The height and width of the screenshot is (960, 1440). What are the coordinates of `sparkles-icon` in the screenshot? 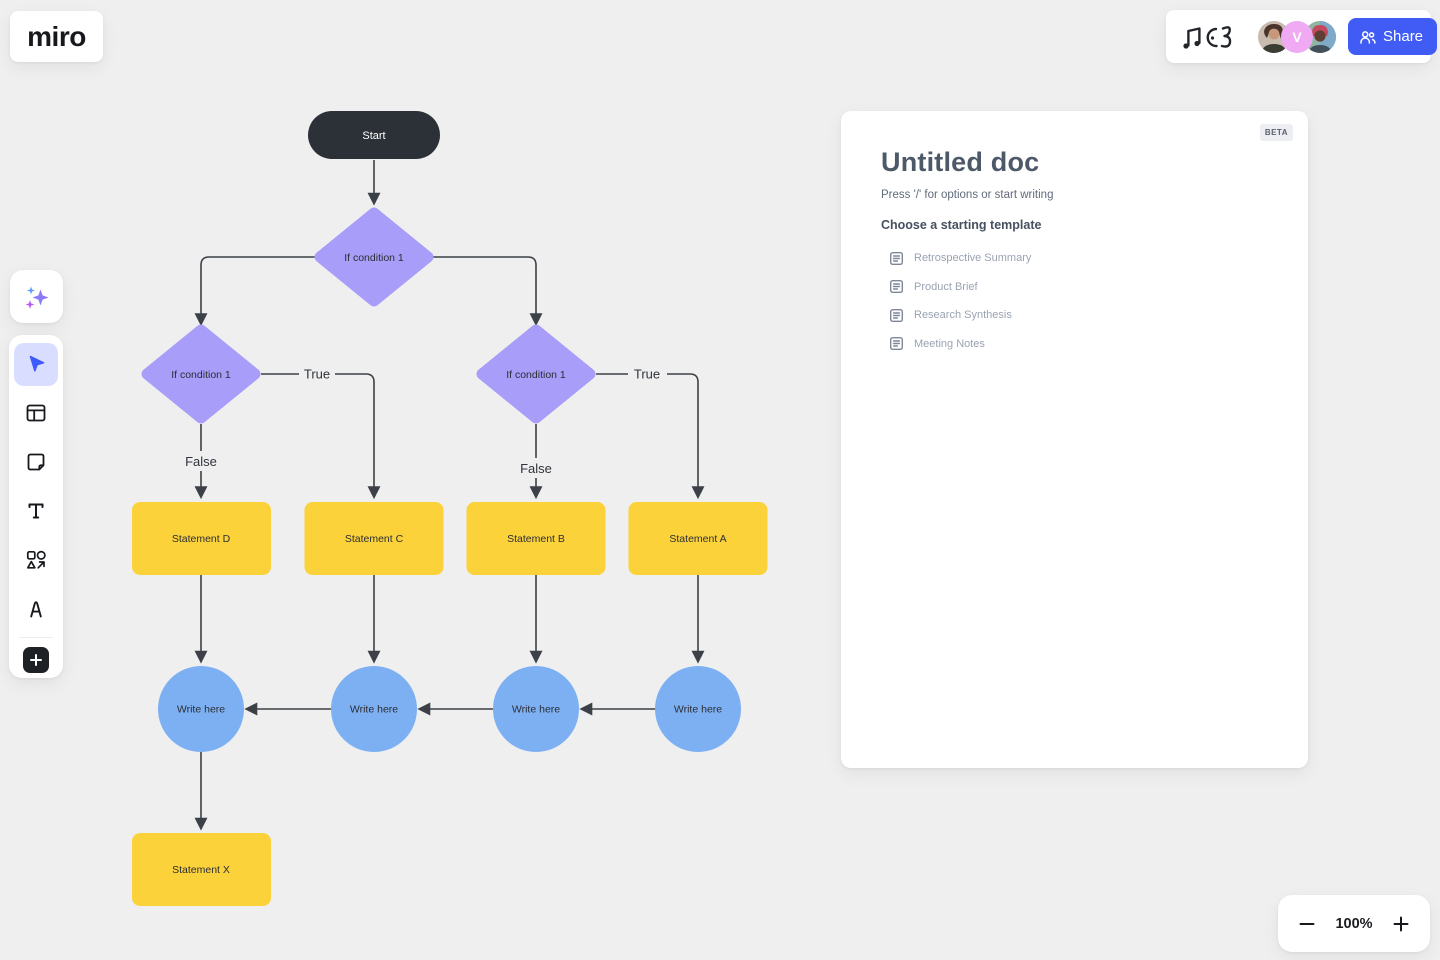 It's located at (36, 297).